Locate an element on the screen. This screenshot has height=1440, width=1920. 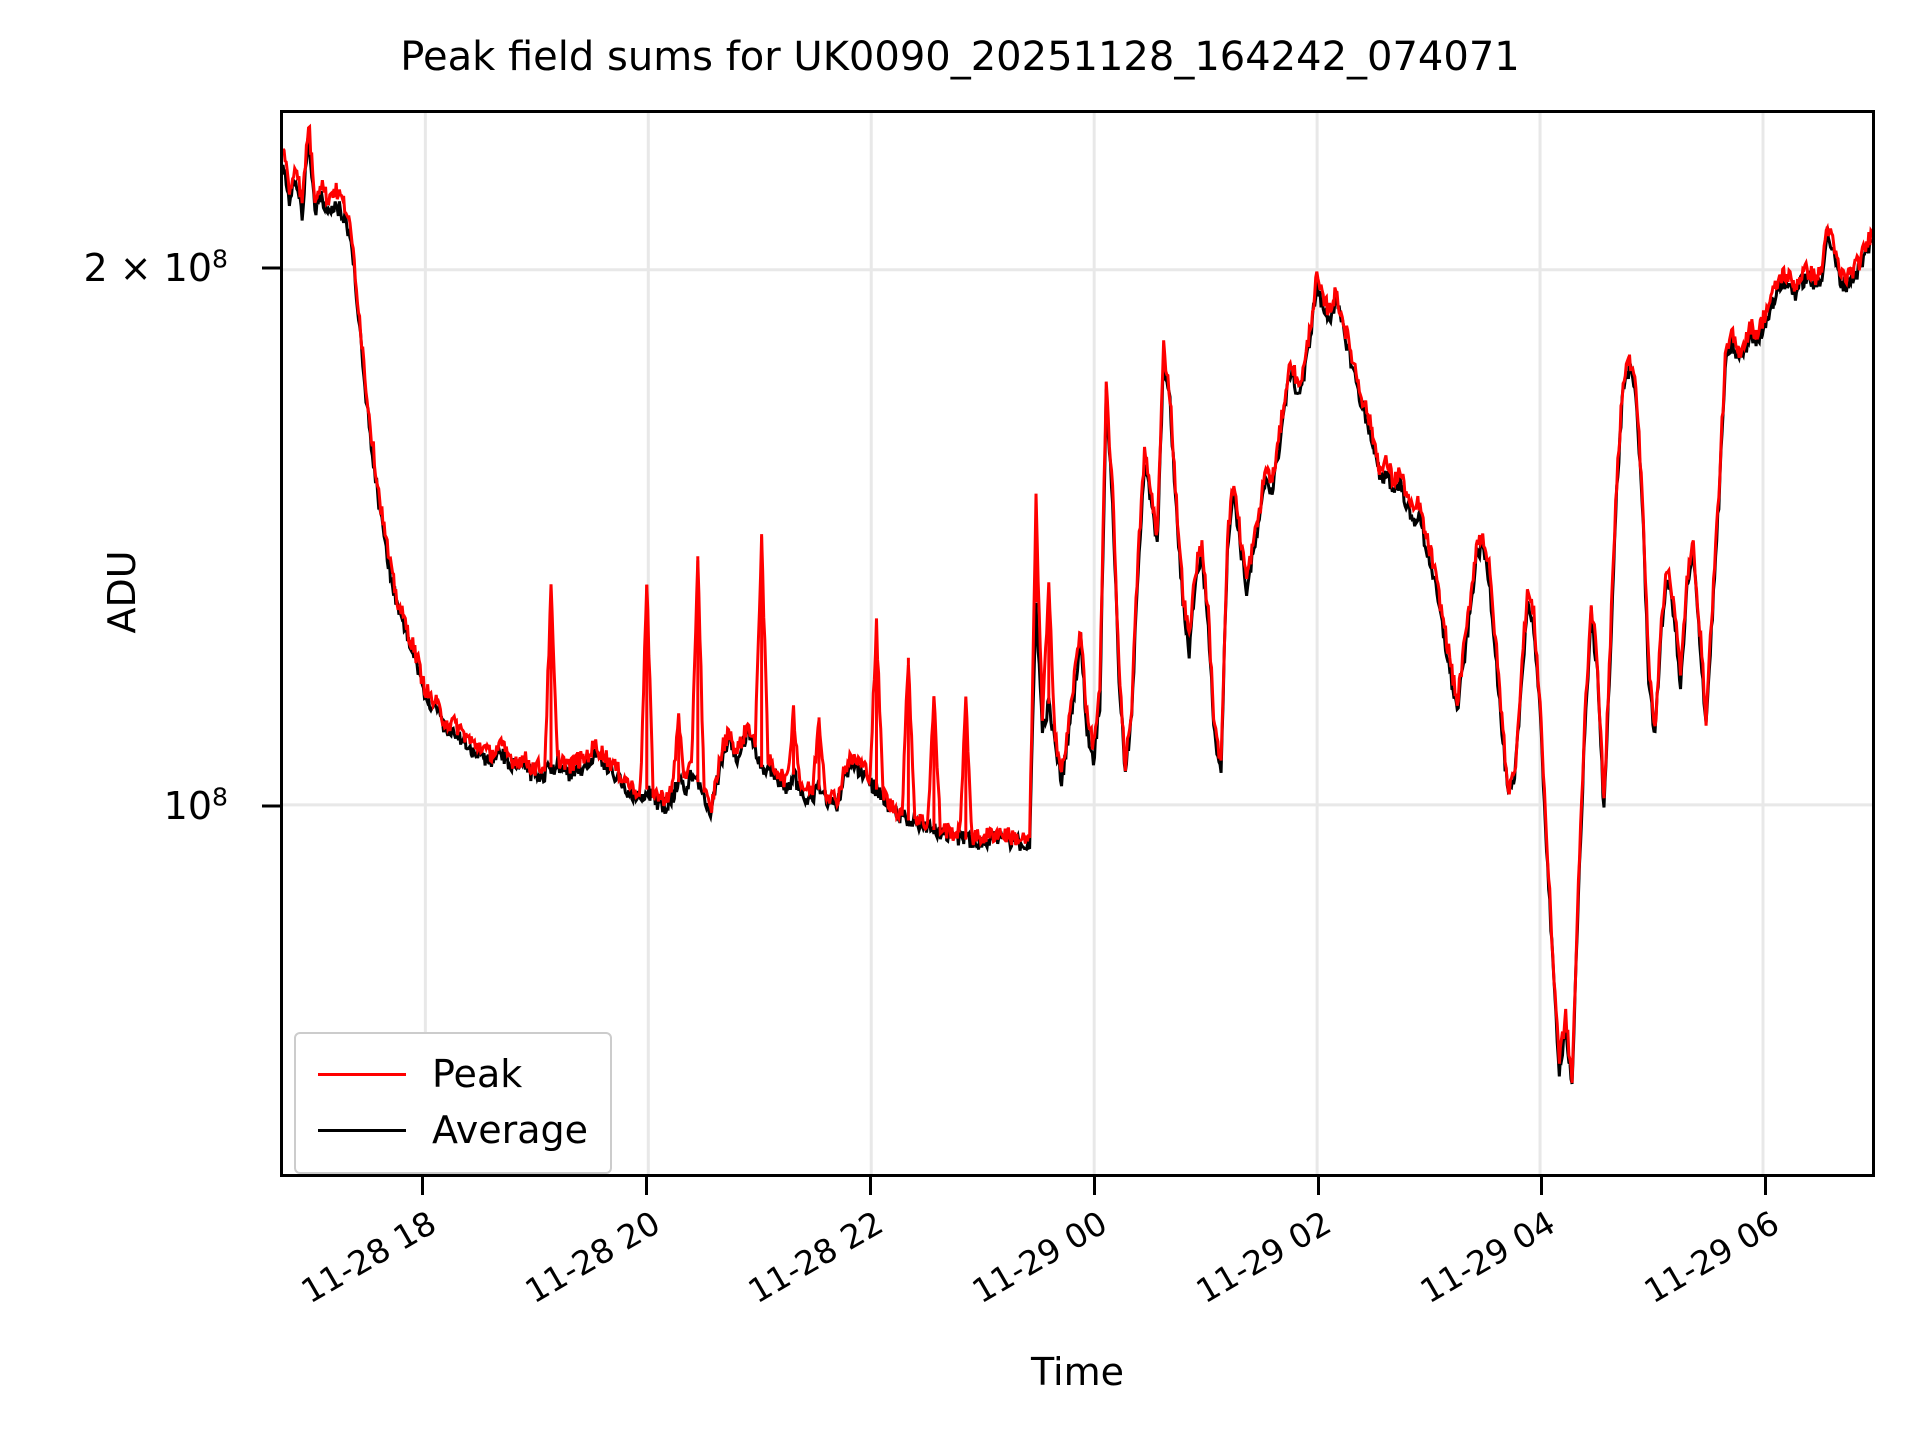
legend-swatch-average is located at coordinates (362, 1130).